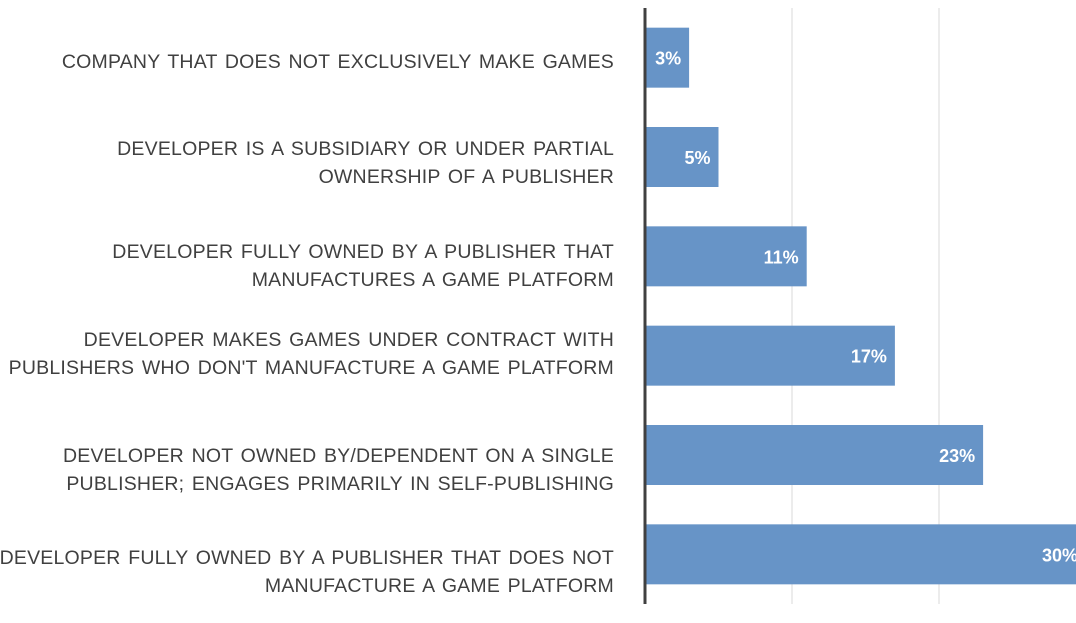 The image size is (1076, 623). What do you see at coordinates (957, 456) in the screenshot?
I see `data-label: 23%` at bounding box center [957, 456].